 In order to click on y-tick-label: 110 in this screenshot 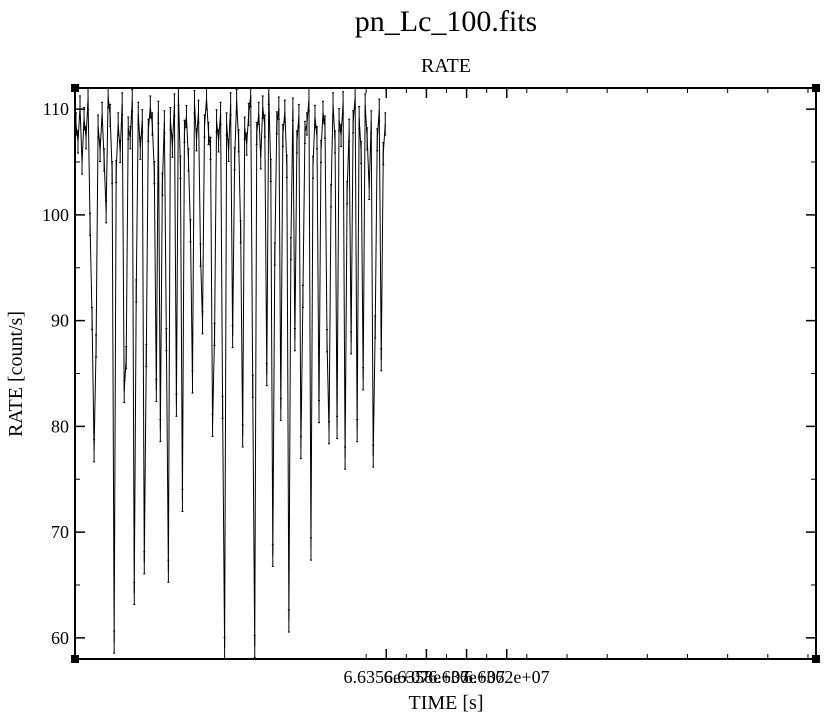, I will do `click(56, 109)`.